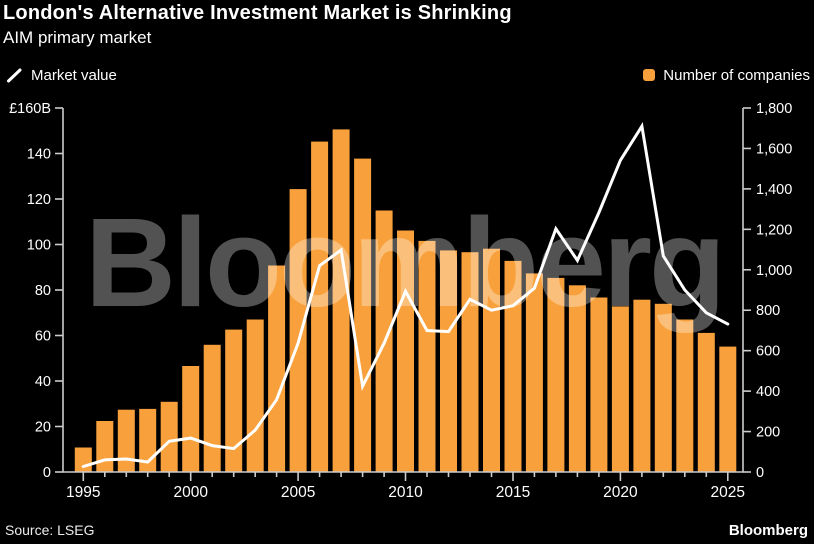  What do you see at coordinates (105, 446) in the screenshot?
I see `bar-1996` at bounding box center [105, 446].